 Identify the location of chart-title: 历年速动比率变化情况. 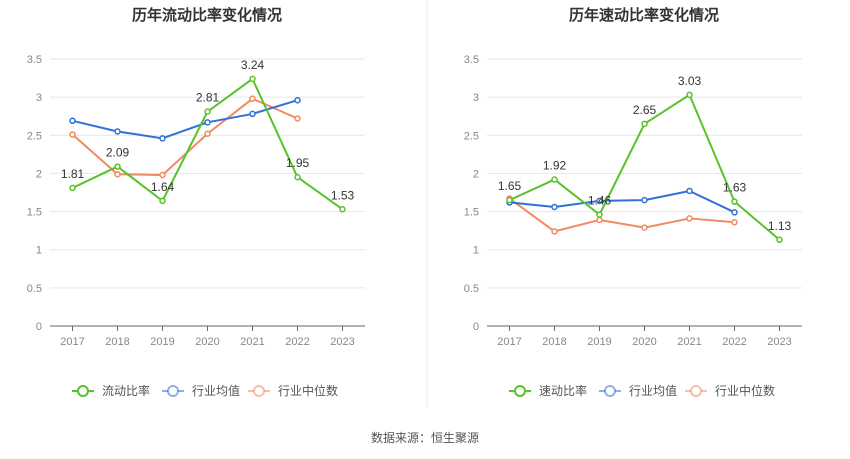
(644, 15).